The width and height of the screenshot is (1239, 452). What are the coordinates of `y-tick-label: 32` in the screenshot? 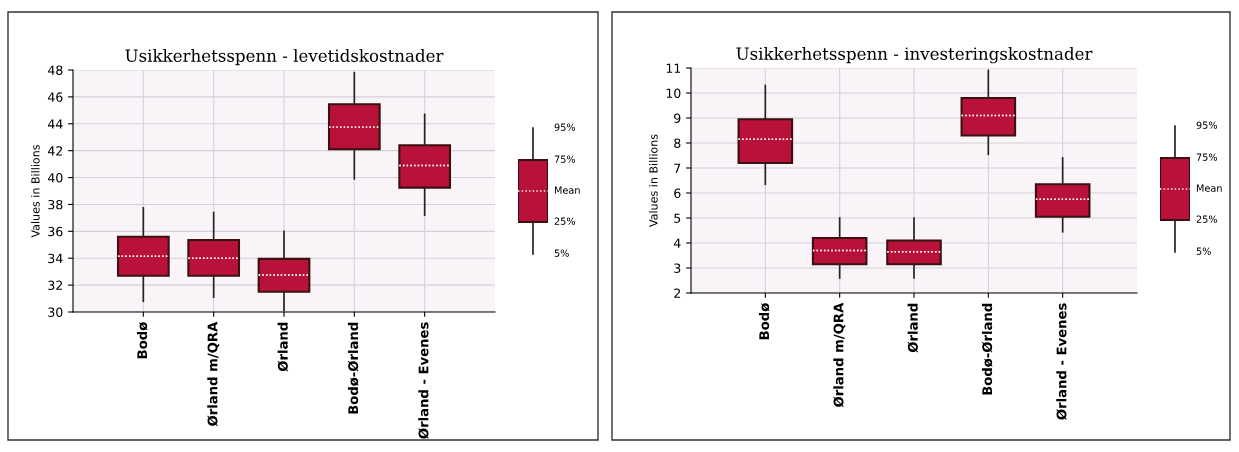 It's located at (55, 285).